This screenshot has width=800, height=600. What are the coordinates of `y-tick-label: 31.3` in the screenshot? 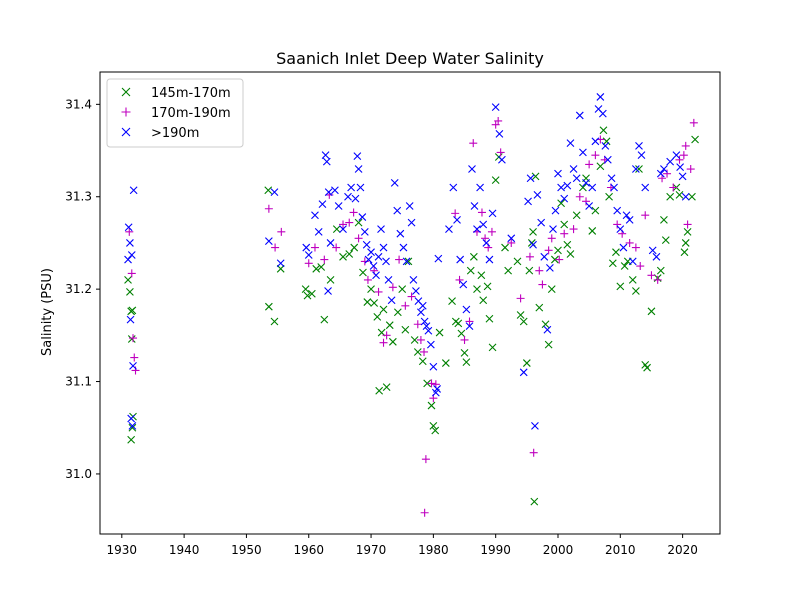 It's located at (78, 197).